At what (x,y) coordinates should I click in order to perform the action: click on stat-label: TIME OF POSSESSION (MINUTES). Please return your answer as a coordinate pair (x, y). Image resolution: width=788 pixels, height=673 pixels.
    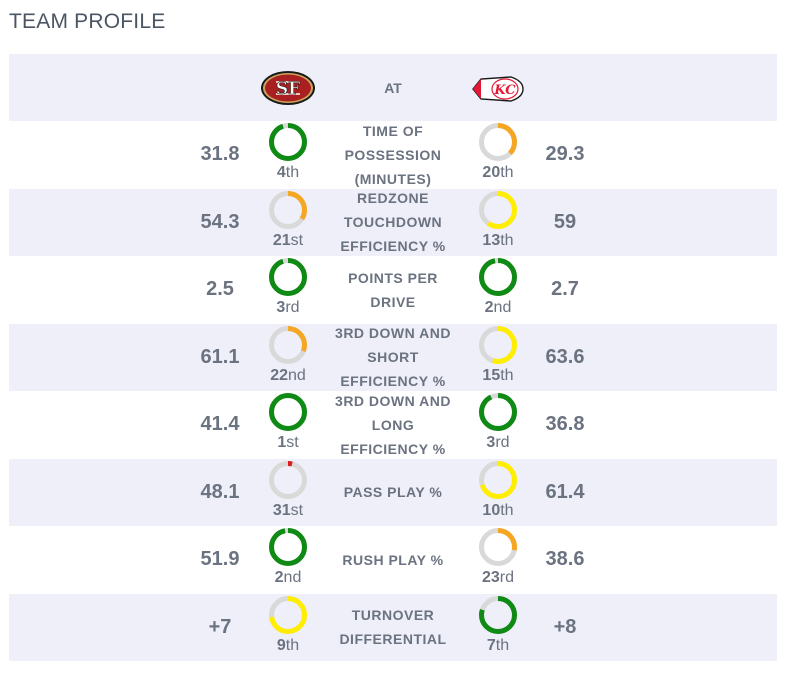
    Looking at the image, I should click on (393, 154).